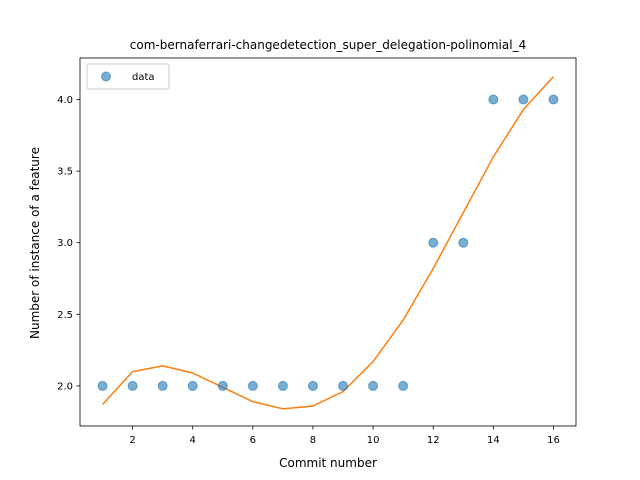  I want to click on x-tick-label: 14, so click(493, 440).